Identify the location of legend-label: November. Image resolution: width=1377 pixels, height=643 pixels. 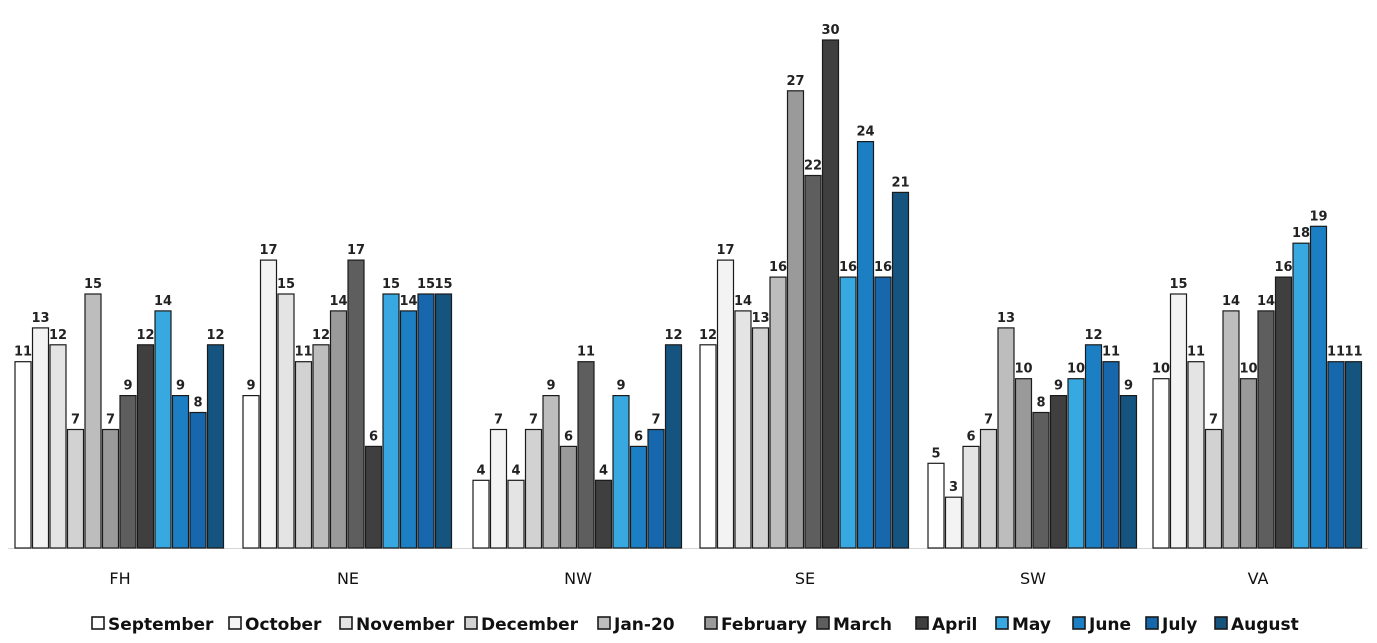
(405, 625).